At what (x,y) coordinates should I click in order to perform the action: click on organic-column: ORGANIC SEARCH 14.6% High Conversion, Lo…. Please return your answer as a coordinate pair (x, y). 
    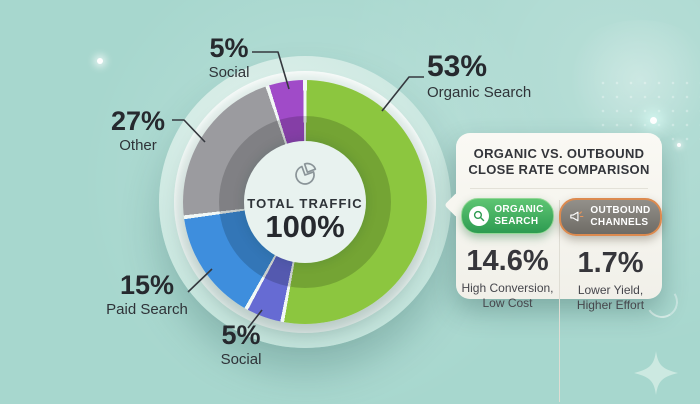
    Looking at the image, I should click on (507, 255).